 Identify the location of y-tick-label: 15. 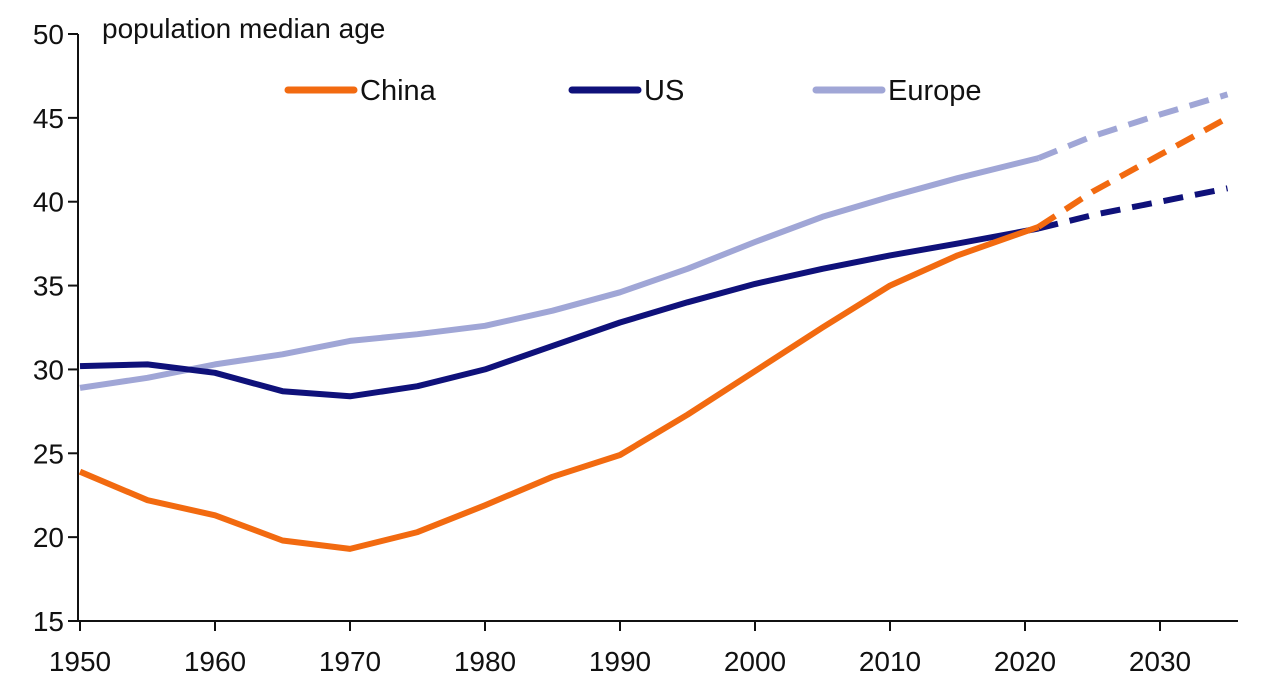
(48, 621).